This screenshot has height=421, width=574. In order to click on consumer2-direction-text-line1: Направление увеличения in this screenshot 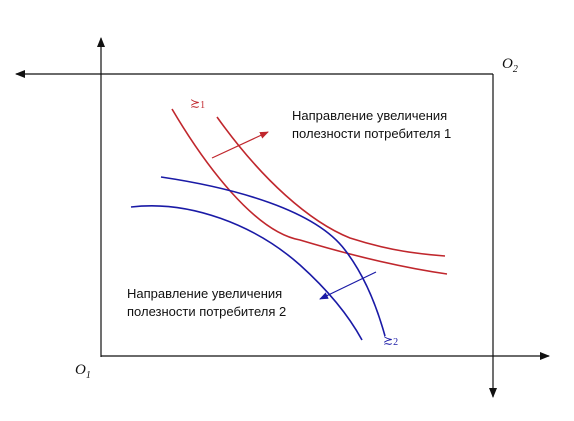, I will do `click(204, 293)`.